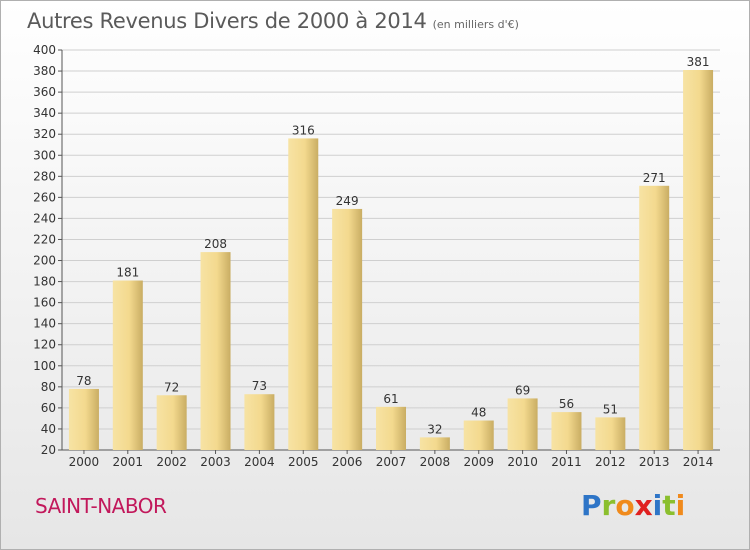  What do you see at coordinates (475, 24) in the screenshot?
I see `chart-subtitle: (en milliers d'€)` at bounding box center [475, 24].